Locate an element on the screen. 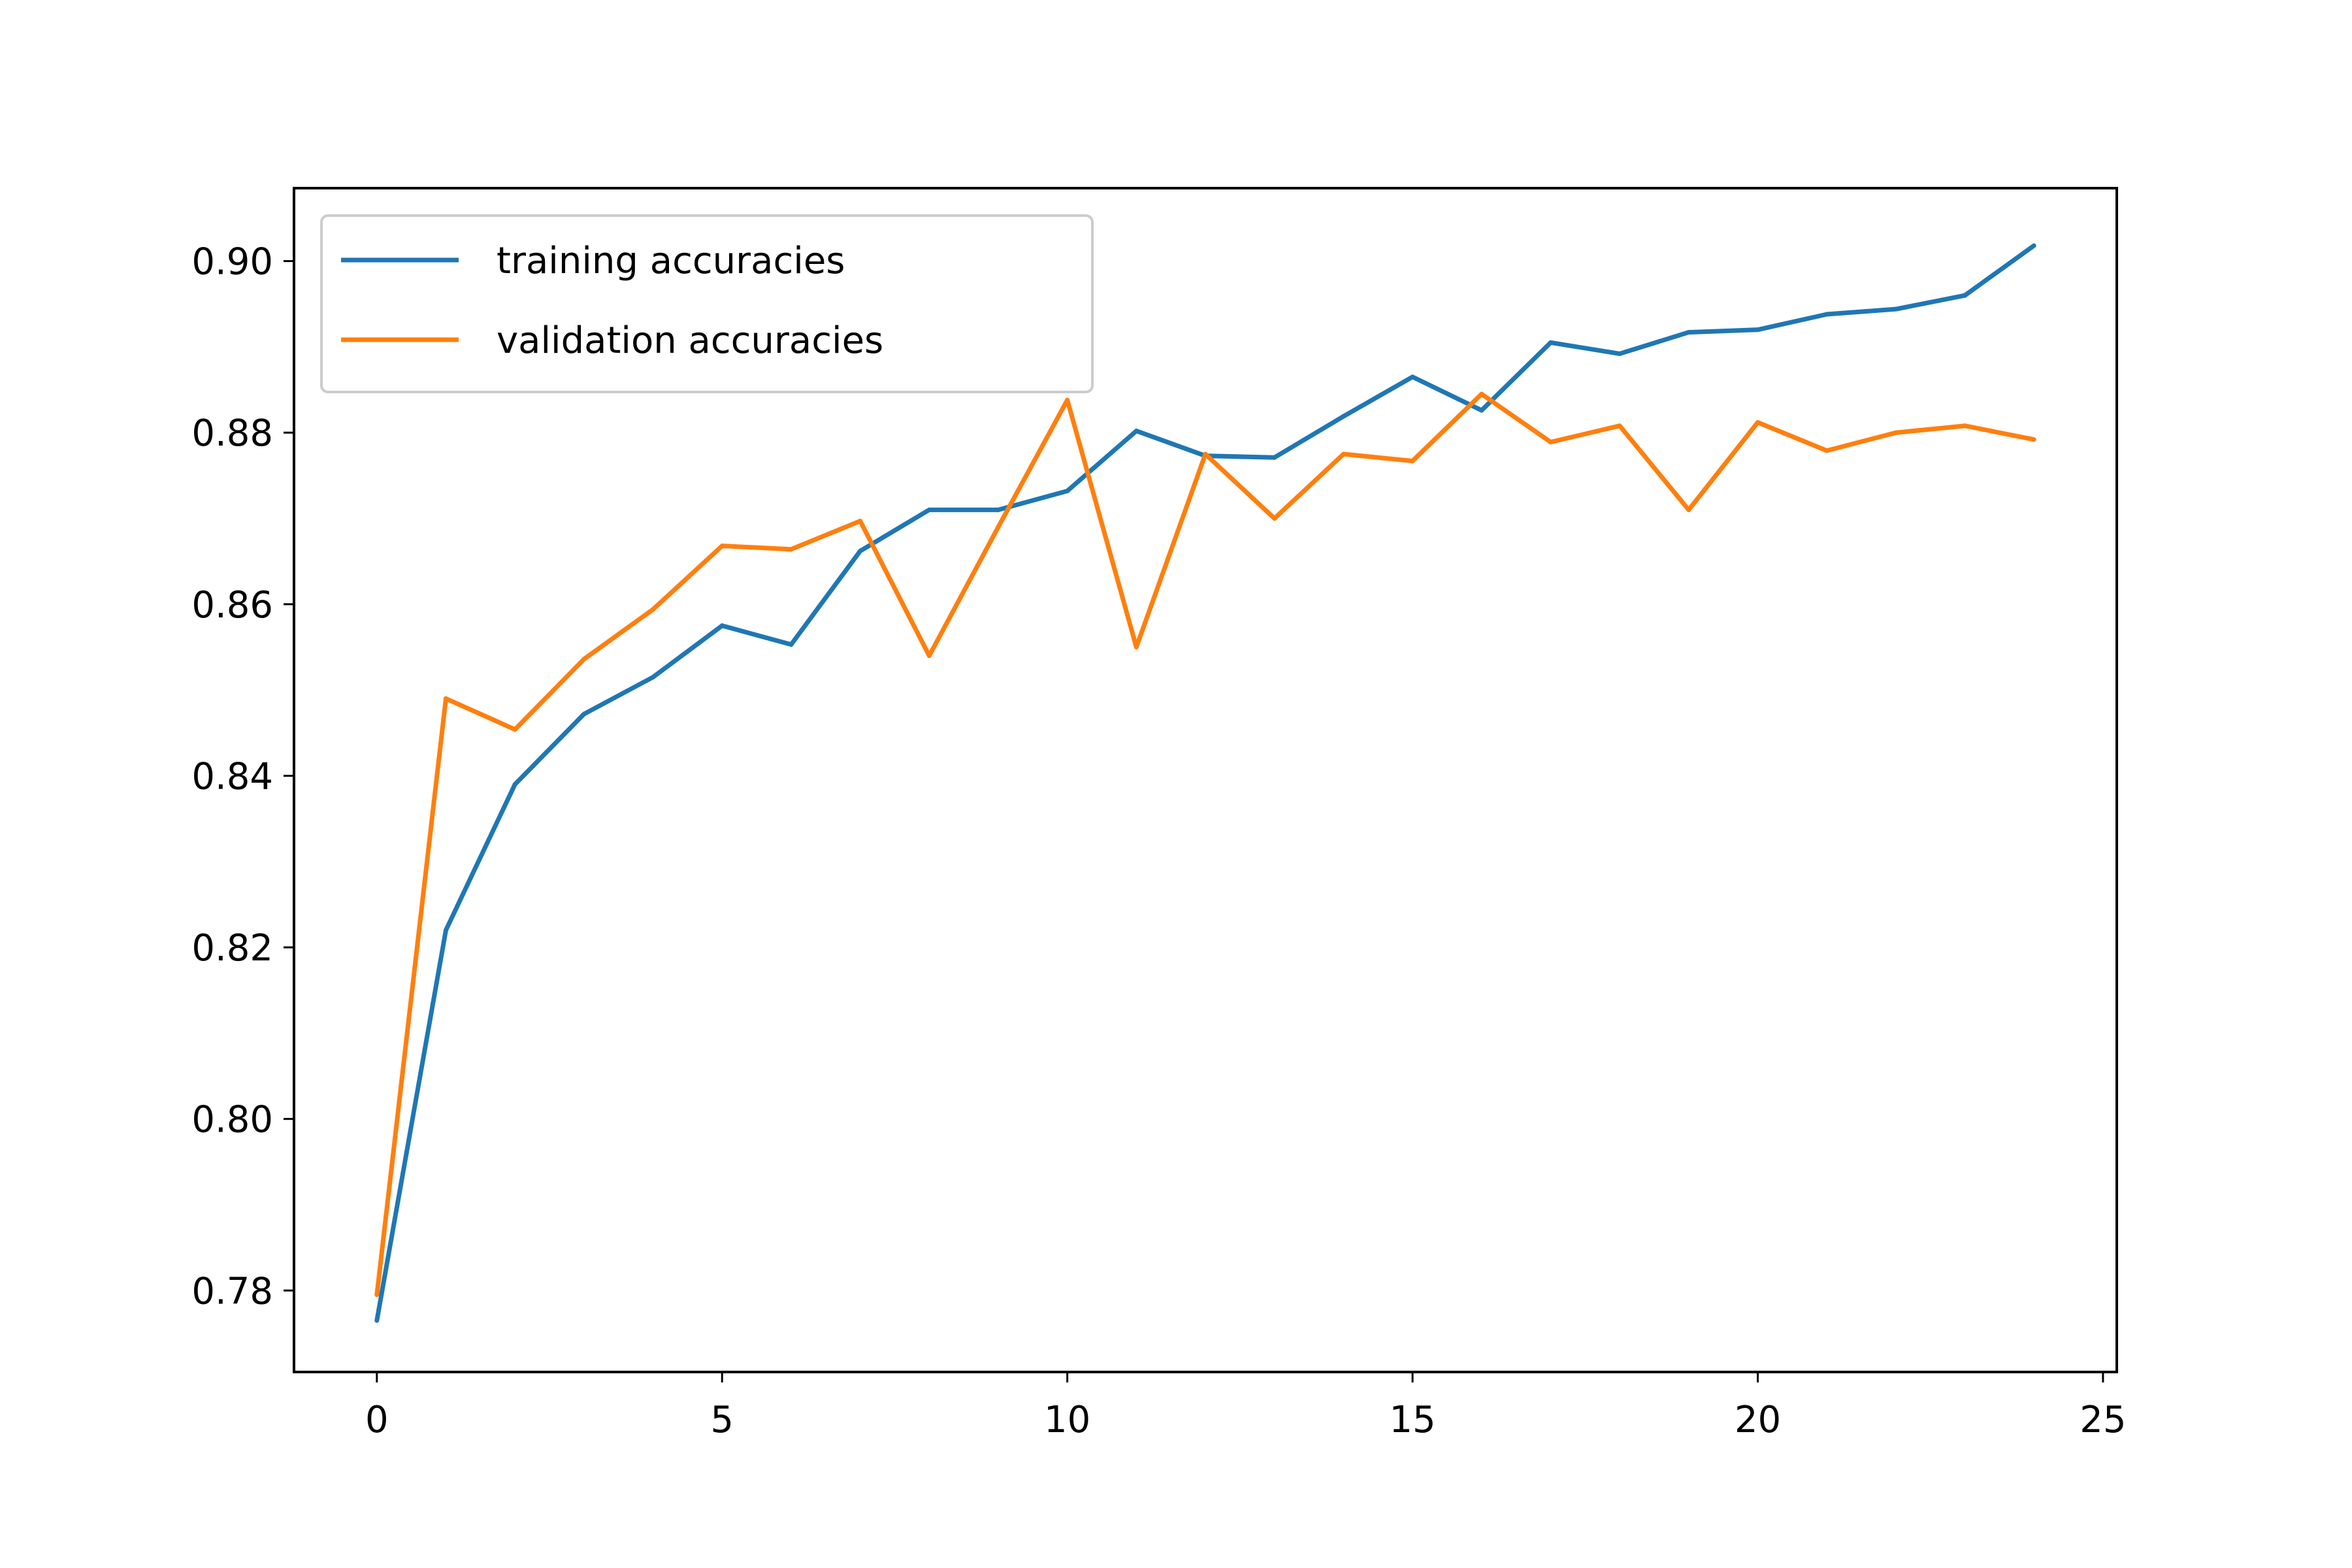 The width and height of the screenshot is (2352, 1568). y-tick-label: 0.90 is located at coordinates (232, 262).